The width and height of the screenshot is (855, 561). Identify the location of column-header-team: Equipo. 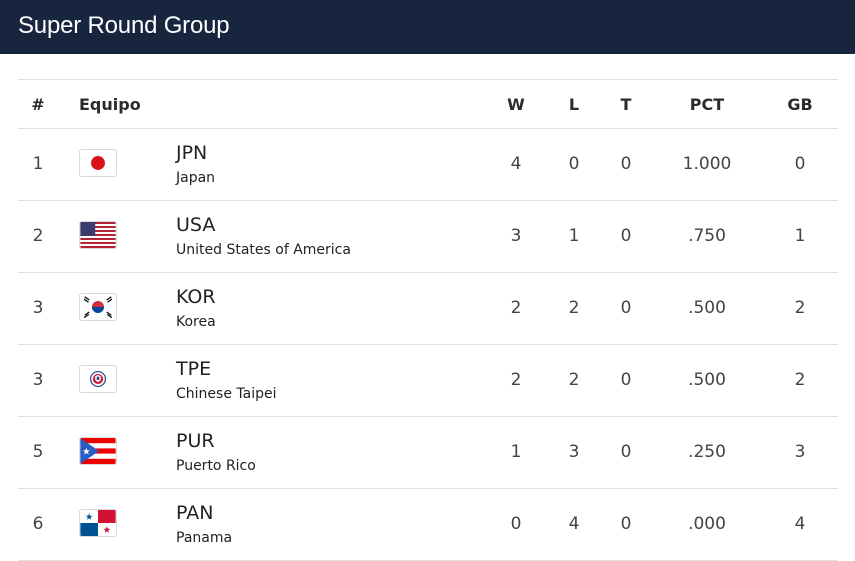
(110, 104).